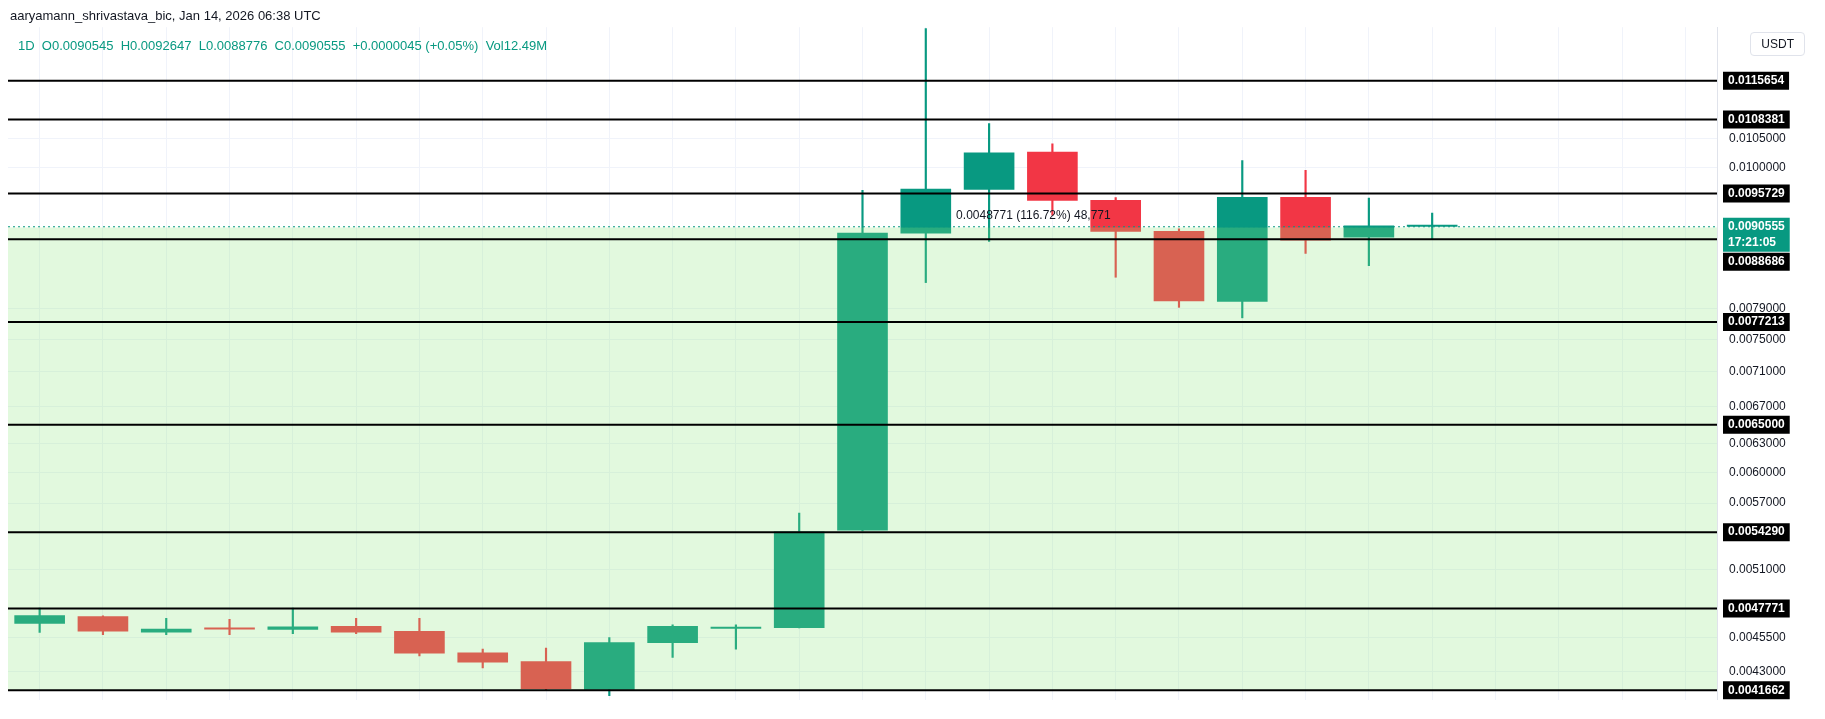  I want to click on y-tick-label: 0.0063000, so click(1758, 442).